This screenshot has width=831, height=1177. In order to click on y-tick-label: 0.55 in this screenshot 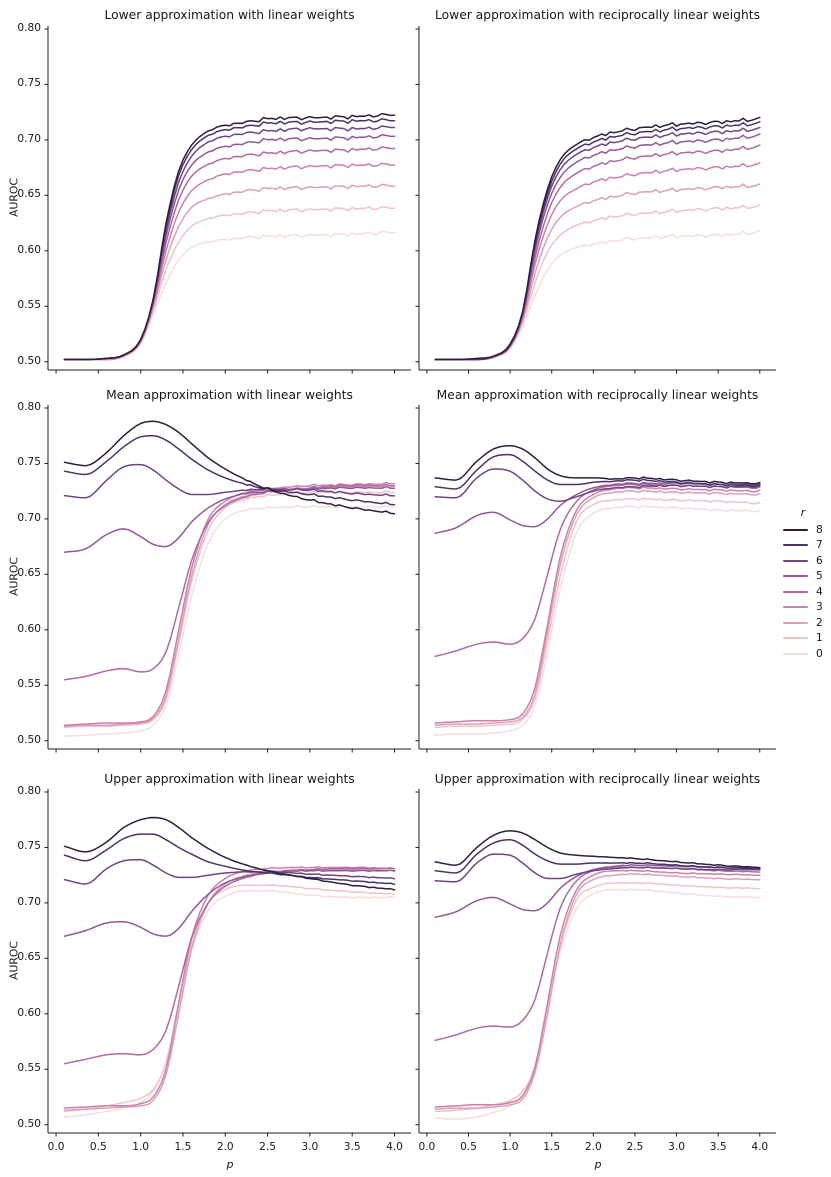, I will do `click(29, 305)`.